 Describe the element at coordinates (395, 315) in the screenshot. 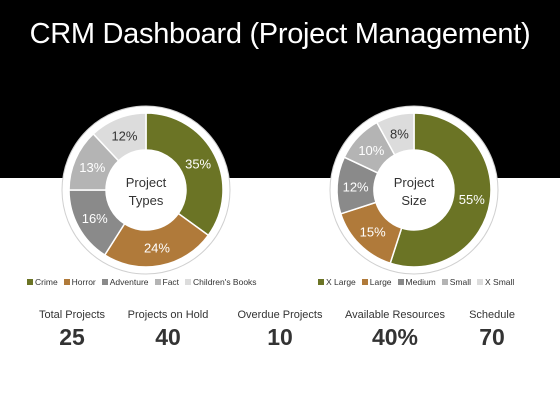

I see `kpi-label: Available Resources` at that location.